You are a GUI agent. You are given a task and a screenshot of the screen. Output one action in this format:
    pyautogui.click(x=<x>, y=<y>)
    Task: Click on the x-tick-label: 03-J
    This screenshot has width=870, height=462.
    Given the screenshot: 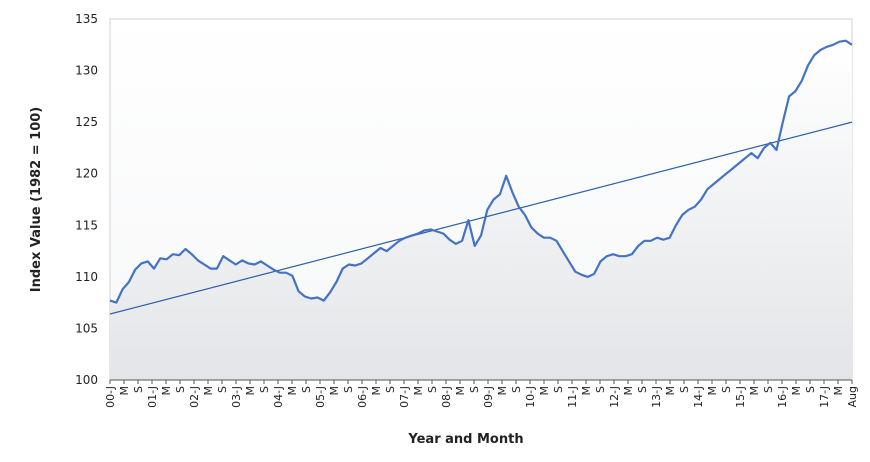 What is the action you would take?
    pyautogui.click(x=236, y=397)
    